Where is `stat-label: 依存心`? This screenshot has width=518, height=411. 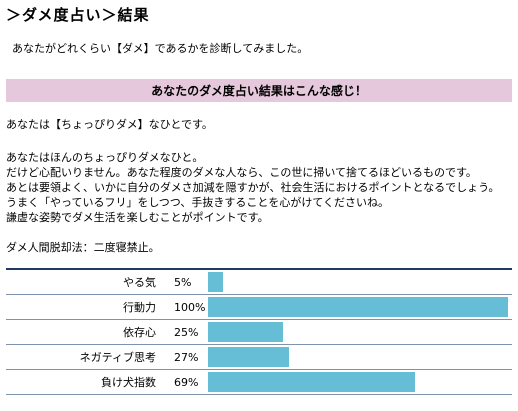 stat-label: 依存心 is located at coordinates (139, 332).